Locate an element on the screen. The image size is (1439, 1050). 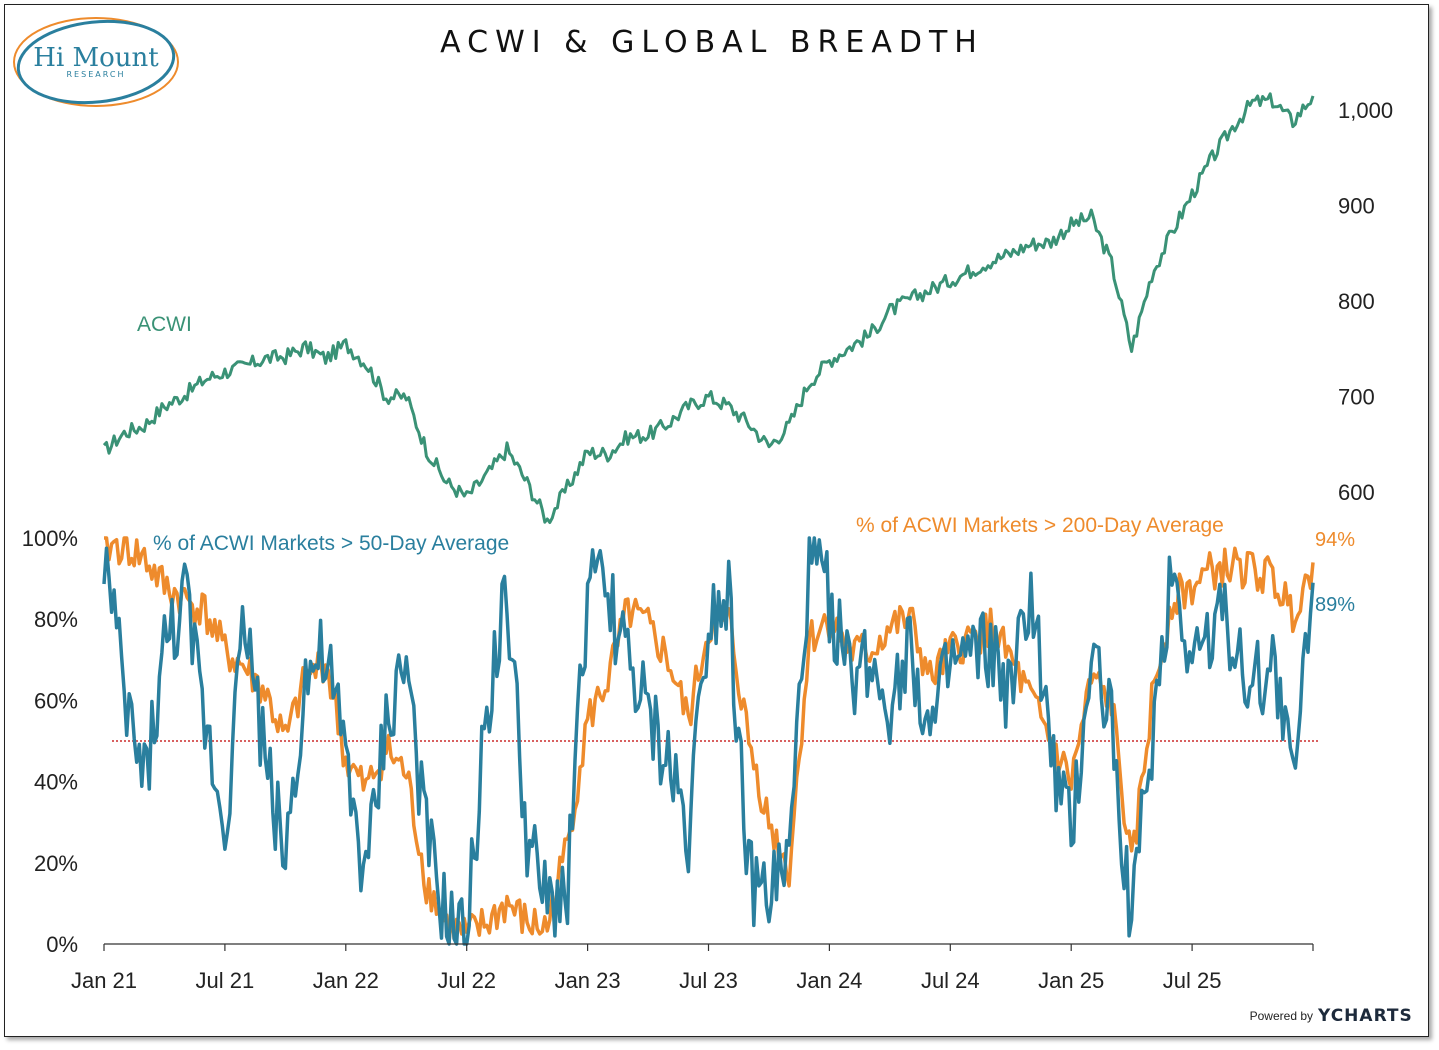
logo-name: Hi Mount is located at coordinates (96, 58).